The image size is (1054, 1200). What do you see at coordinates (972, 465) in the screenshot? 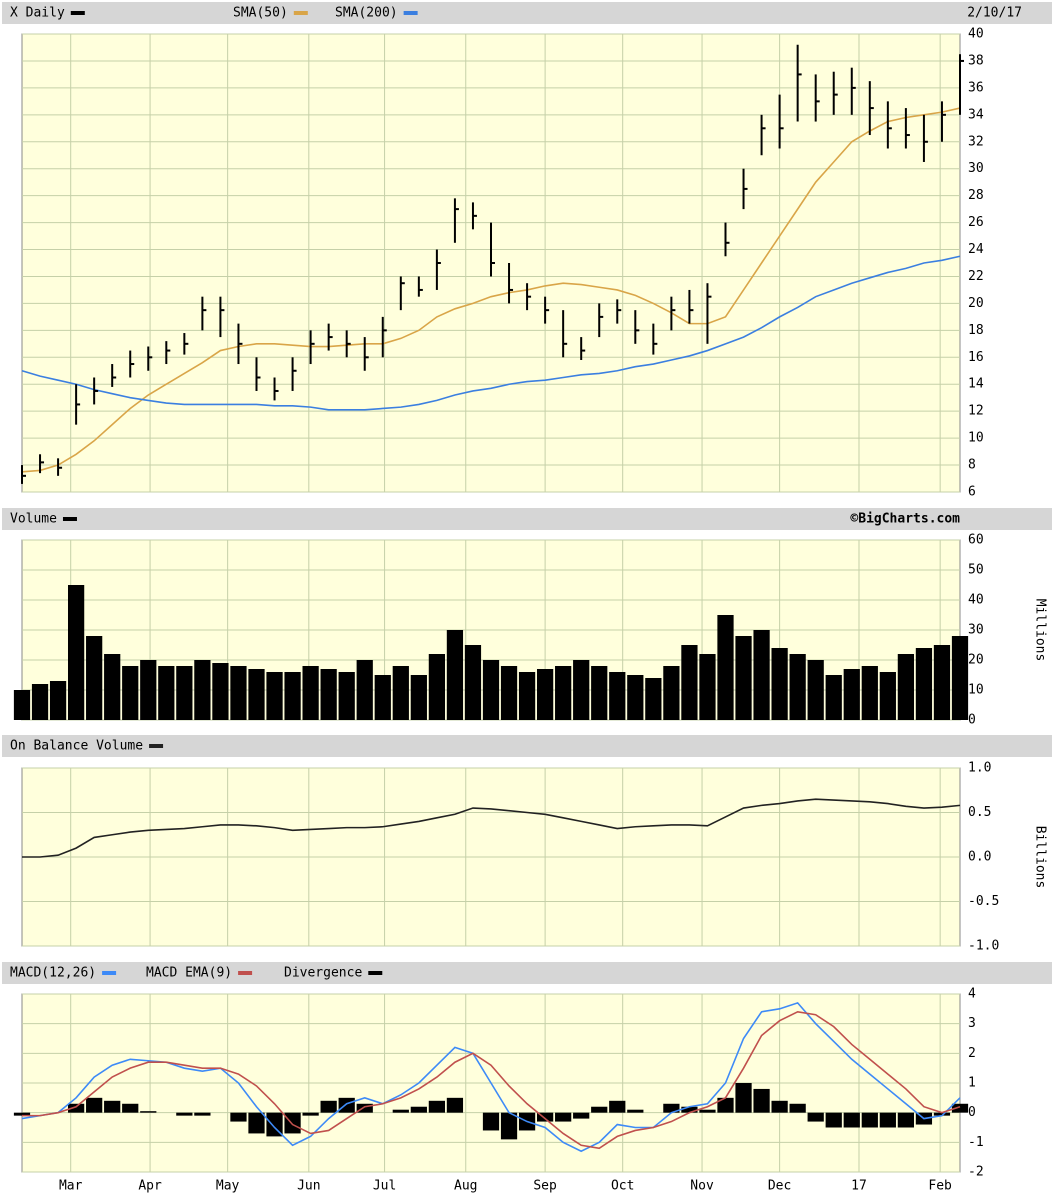
I see `y-tick-label: 8` at bounding box center [972, 465].